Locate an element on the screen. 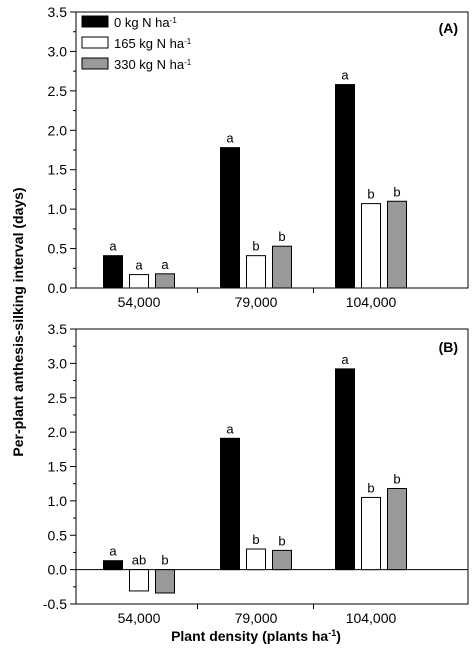  x-axis-title: Plant density (plants ha-1) is located at coordinates (256, 636).